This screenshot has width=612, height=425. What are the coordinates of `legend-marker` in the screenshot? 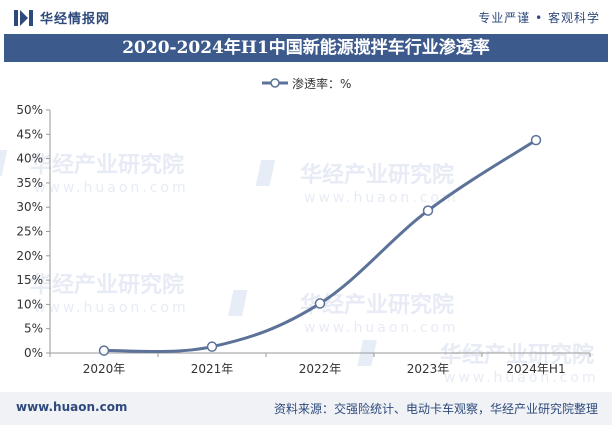 It's located at (275, 83).